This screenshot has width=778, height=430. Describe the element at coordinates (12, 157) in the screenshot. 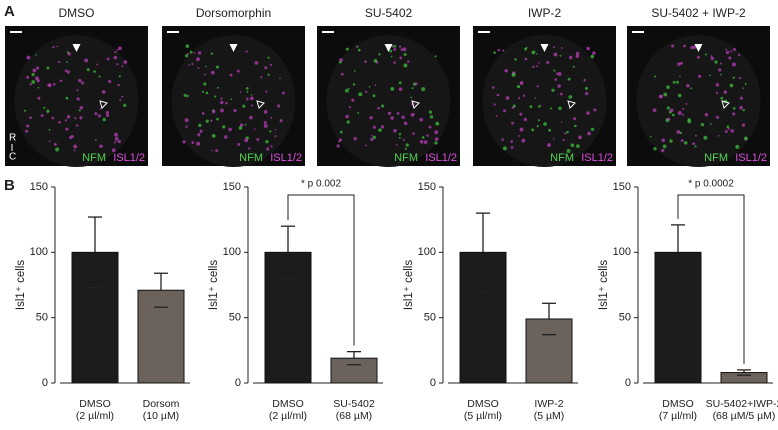

I see `orientation: C` at that location.